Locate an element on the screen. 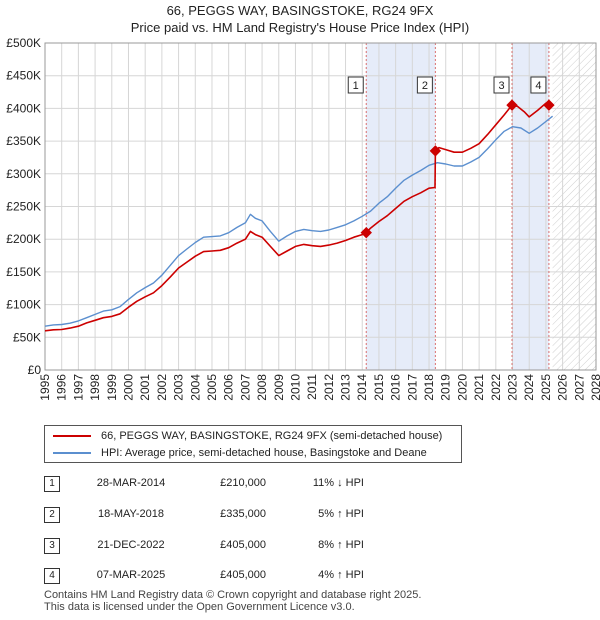  transaction-date: 07-MAR-2025 is located at coordinates (131, 575).